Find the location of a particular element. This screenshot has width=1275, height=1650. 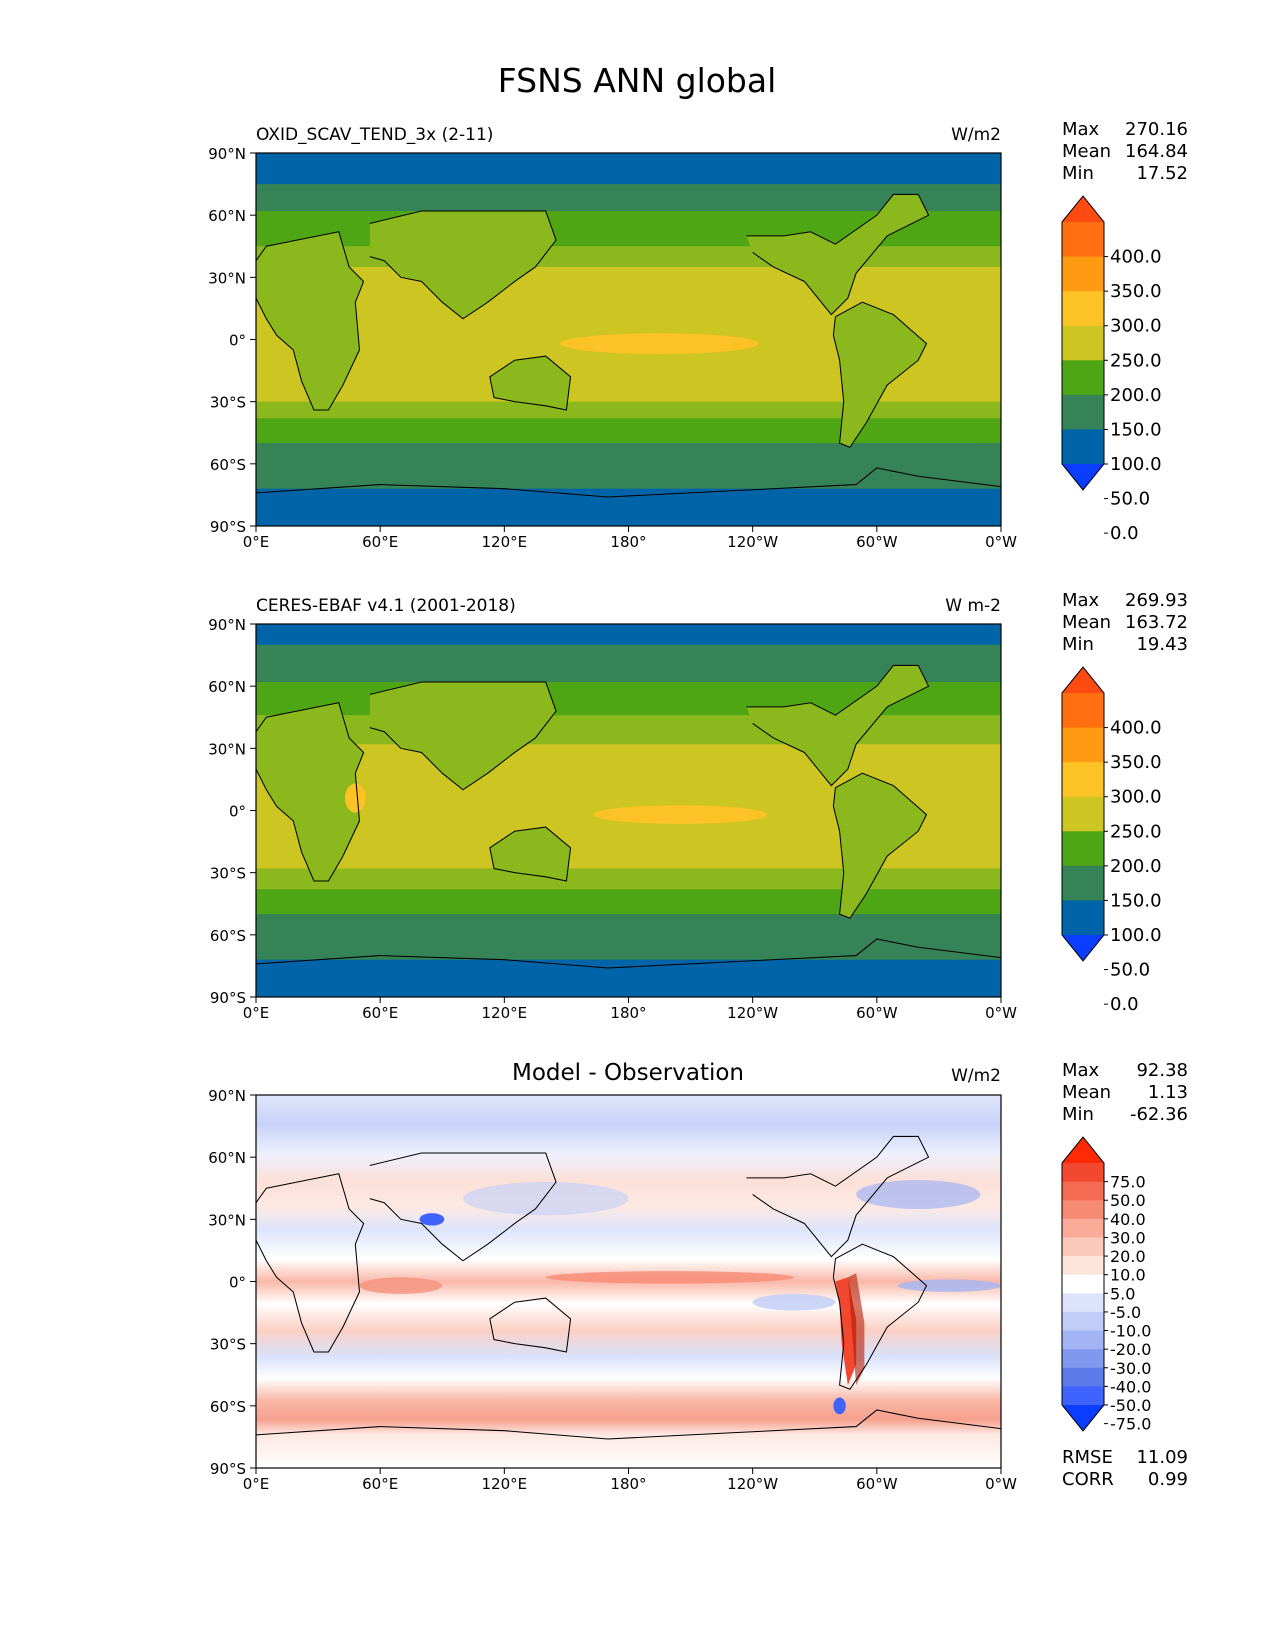

stat-max-value: 269.93 is located at coordinates (1156, 600).